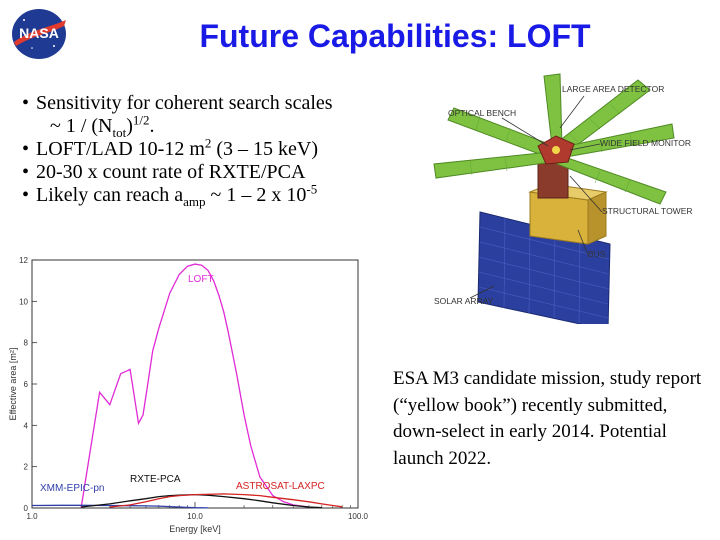  Describe the element at coordinates (280, 486) in the screenshot. I see `series-label: ASTROSAT-LAXPC` at that location.